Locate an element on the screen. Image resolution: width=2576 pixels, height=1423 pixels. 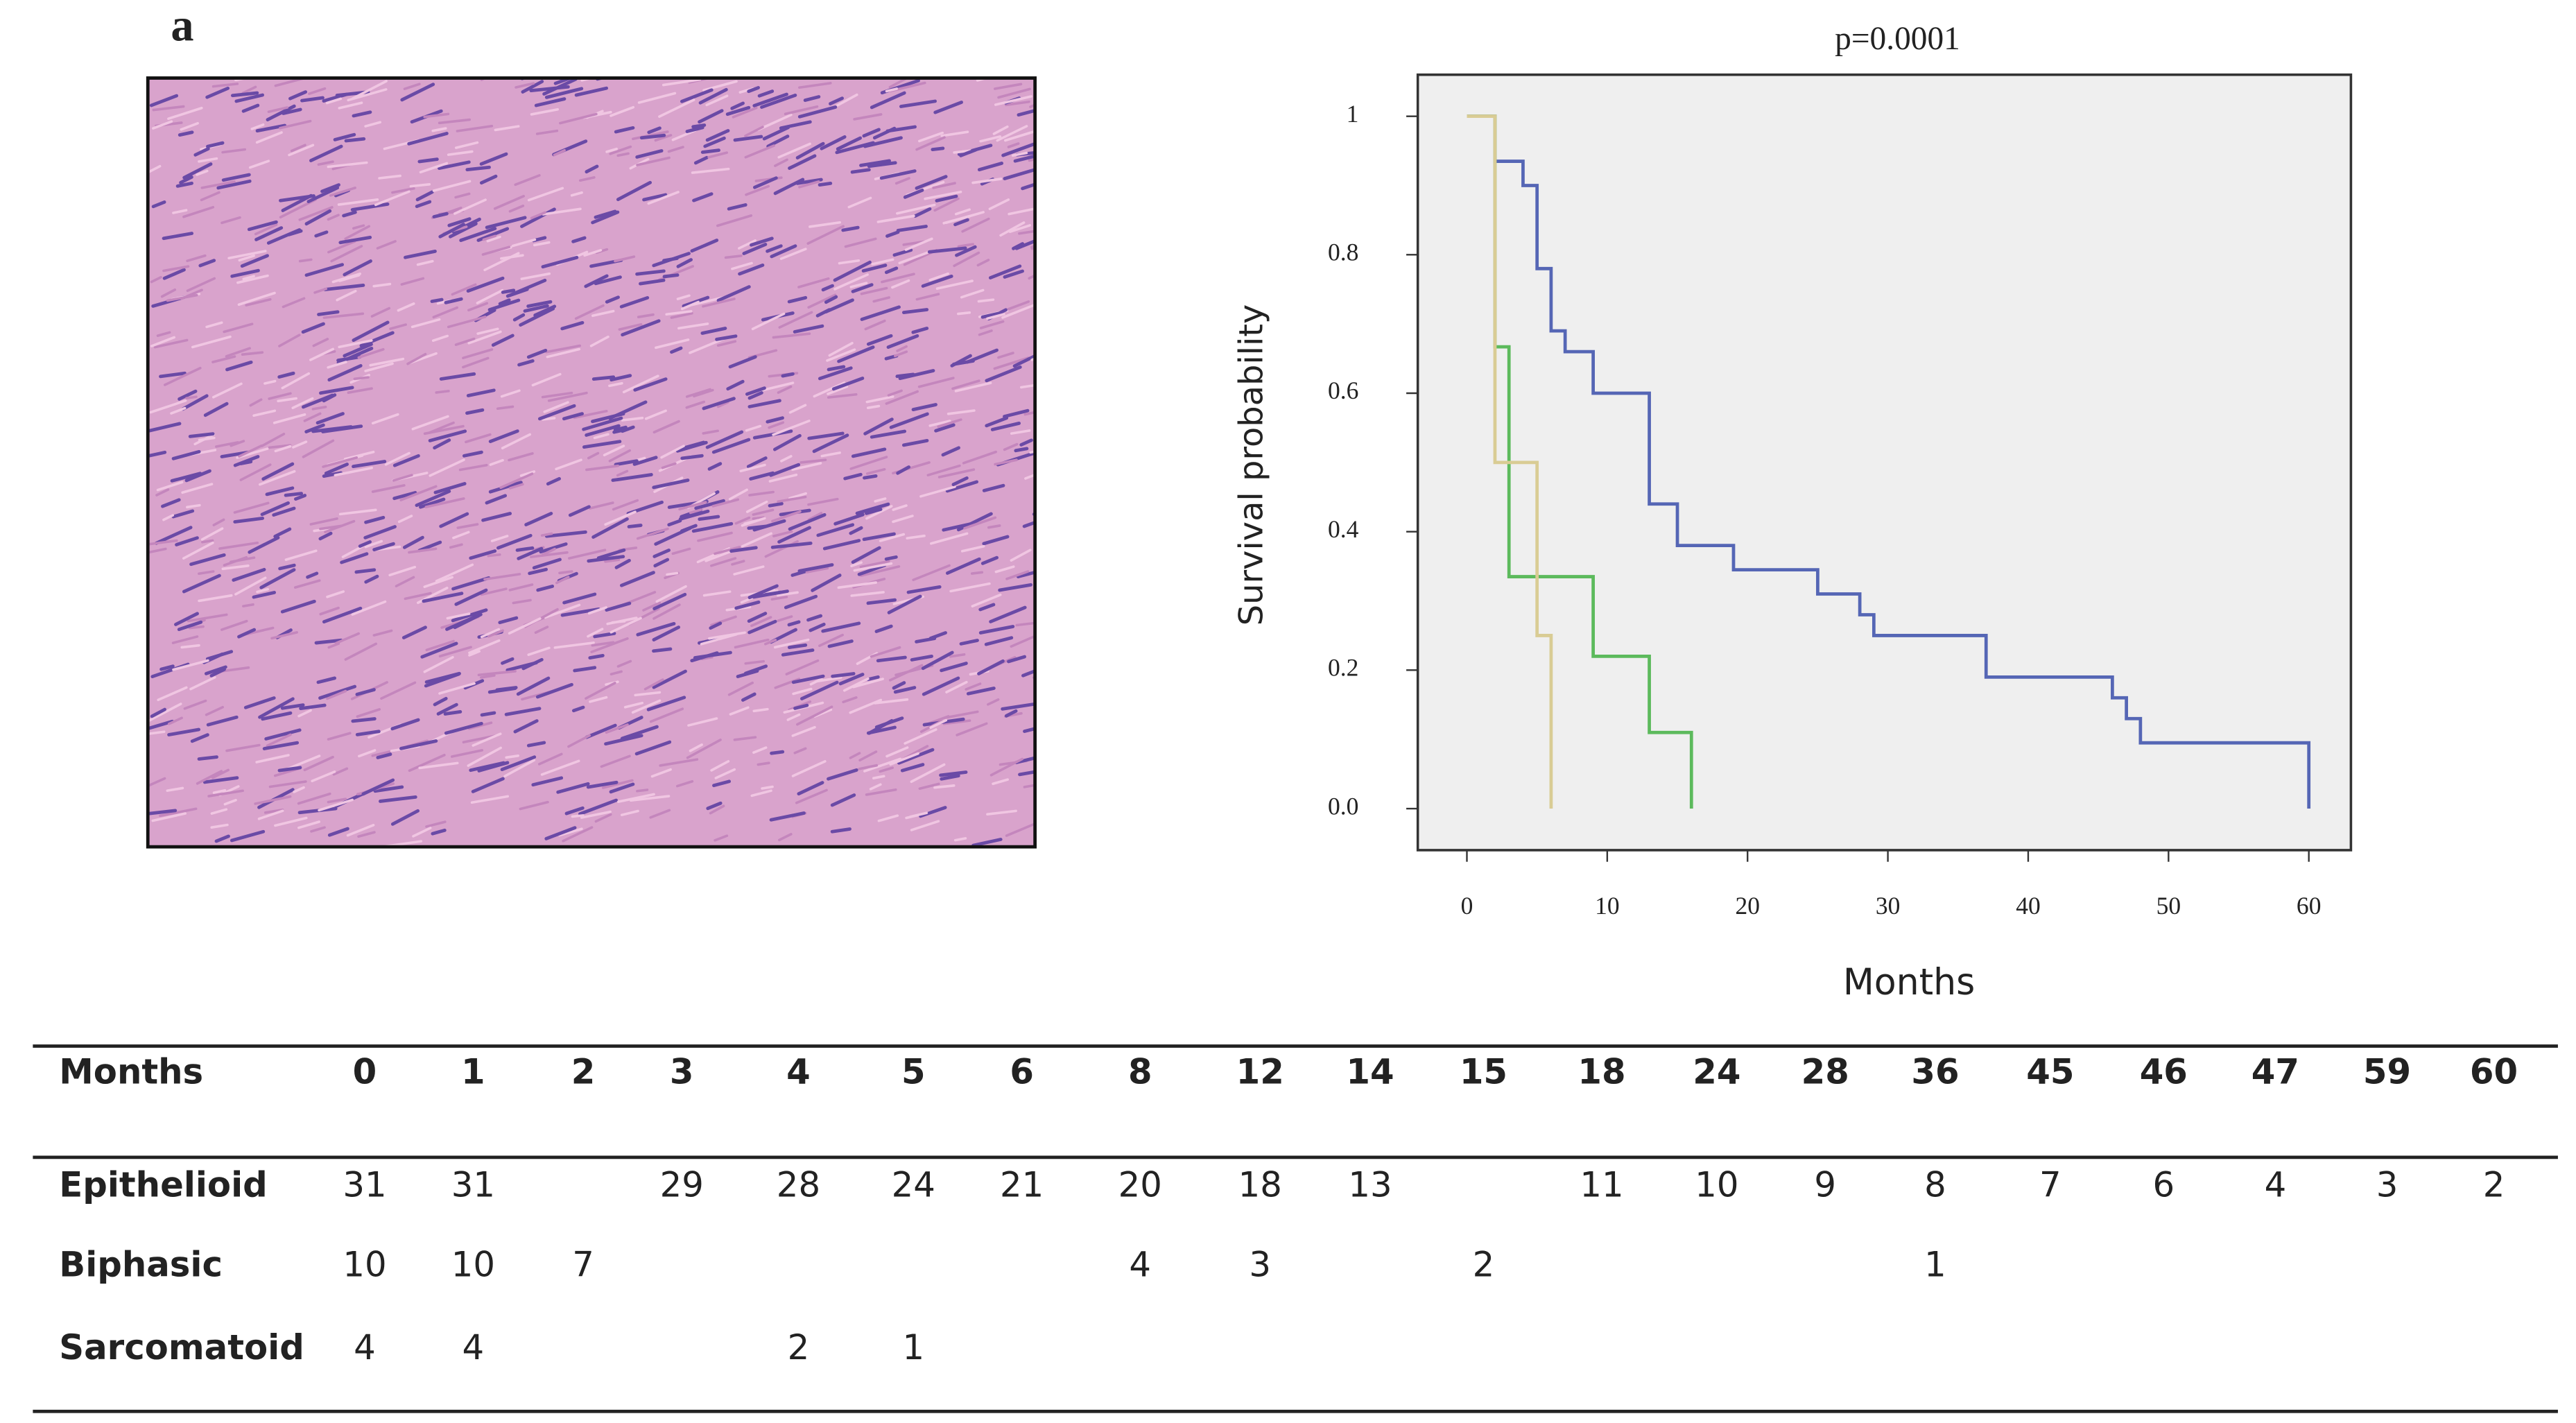
table-cell: 24 is located at coordinates (913, 1184).